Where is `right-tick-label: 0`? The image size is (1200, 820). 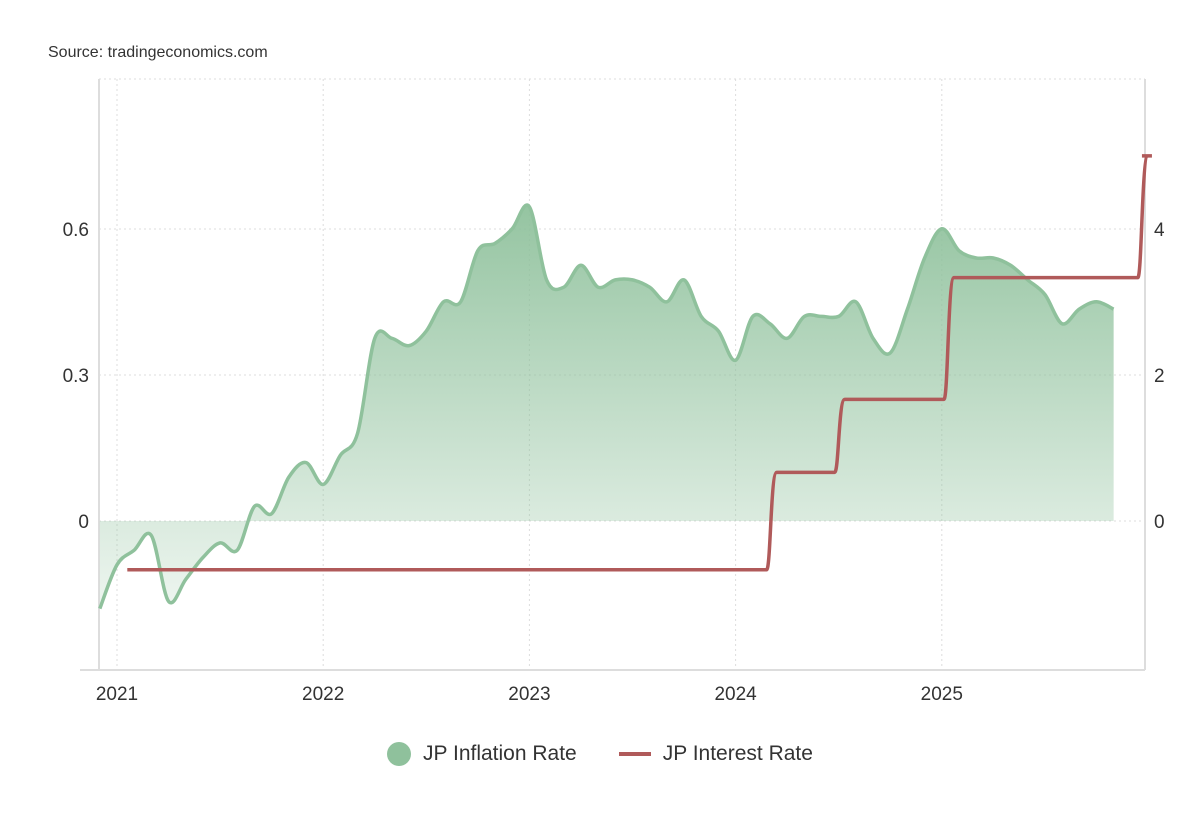
right-tick-label: 0 is located at coordinates (1159, 522).